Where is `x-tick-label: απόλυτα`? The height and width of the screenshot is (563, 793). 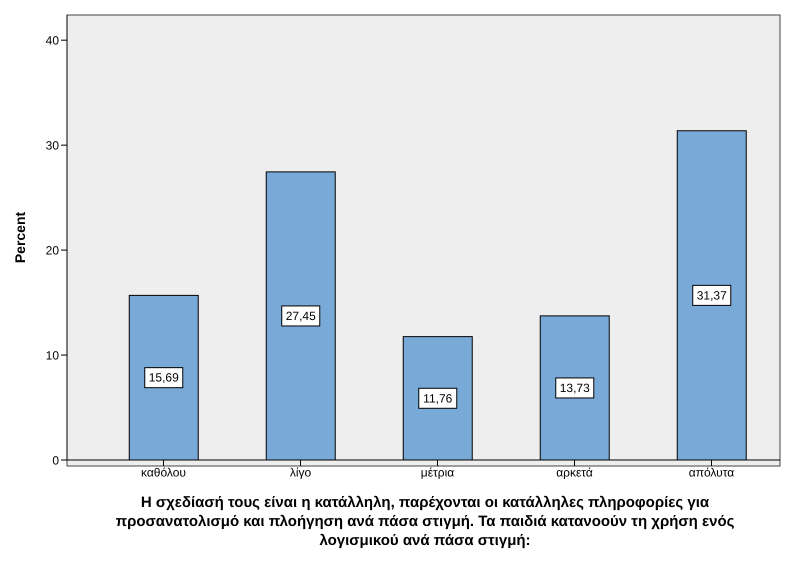
x-tick-label: απόλυτα is located at coordinates (711, 473).